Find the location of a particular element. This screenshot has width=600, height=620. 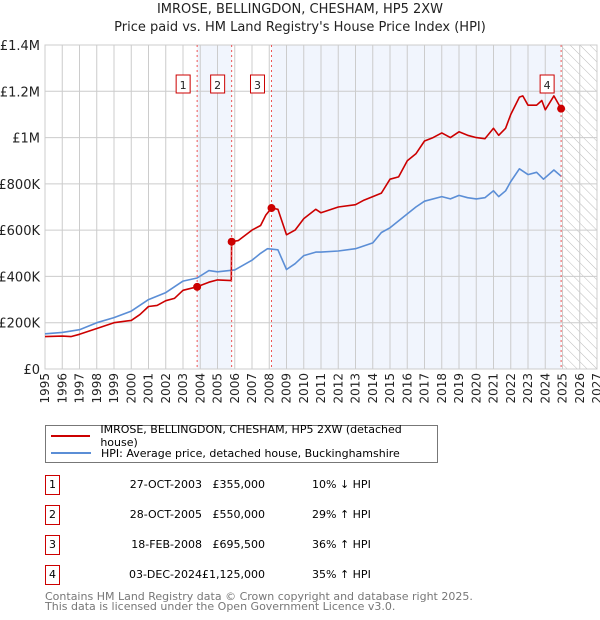

transaction-hpi-delta: 10% ↓ HPI is located at coordinates (341, 484).